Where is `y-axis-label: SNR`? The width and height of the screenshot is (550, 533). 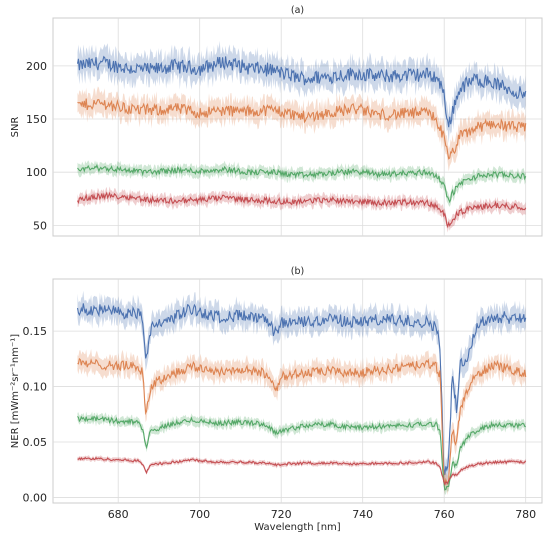 y-axis-label: SNR is located at coordinates (15, 127).